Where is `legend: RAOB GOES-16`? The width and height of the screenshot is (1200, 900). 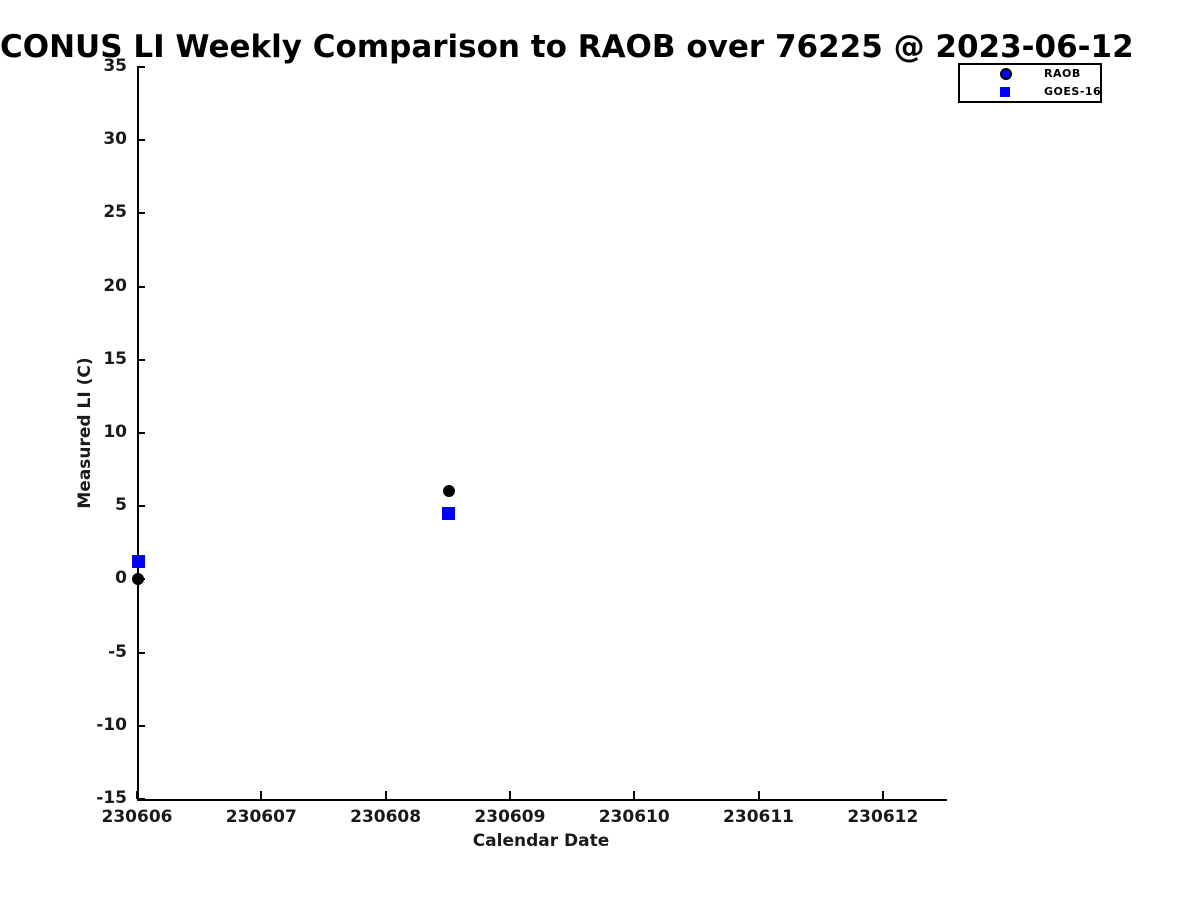
legend: RAOB GOES-16 is located at coordinates (1030, 83).